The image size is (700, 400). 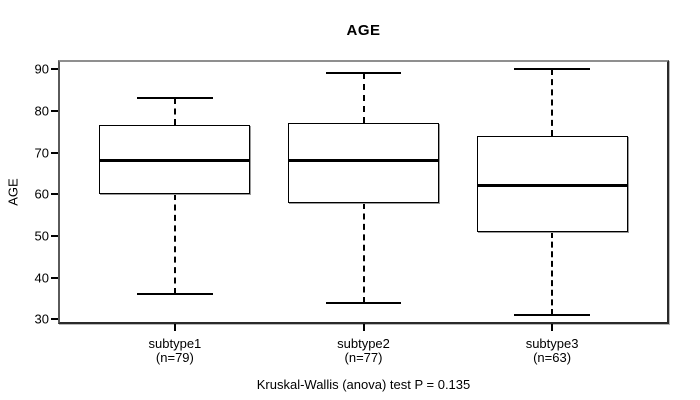 What do you see at coordinates (41, 278) in the screenshot?
I see `y-tick-label: 40` at bounding box center [41, 278].